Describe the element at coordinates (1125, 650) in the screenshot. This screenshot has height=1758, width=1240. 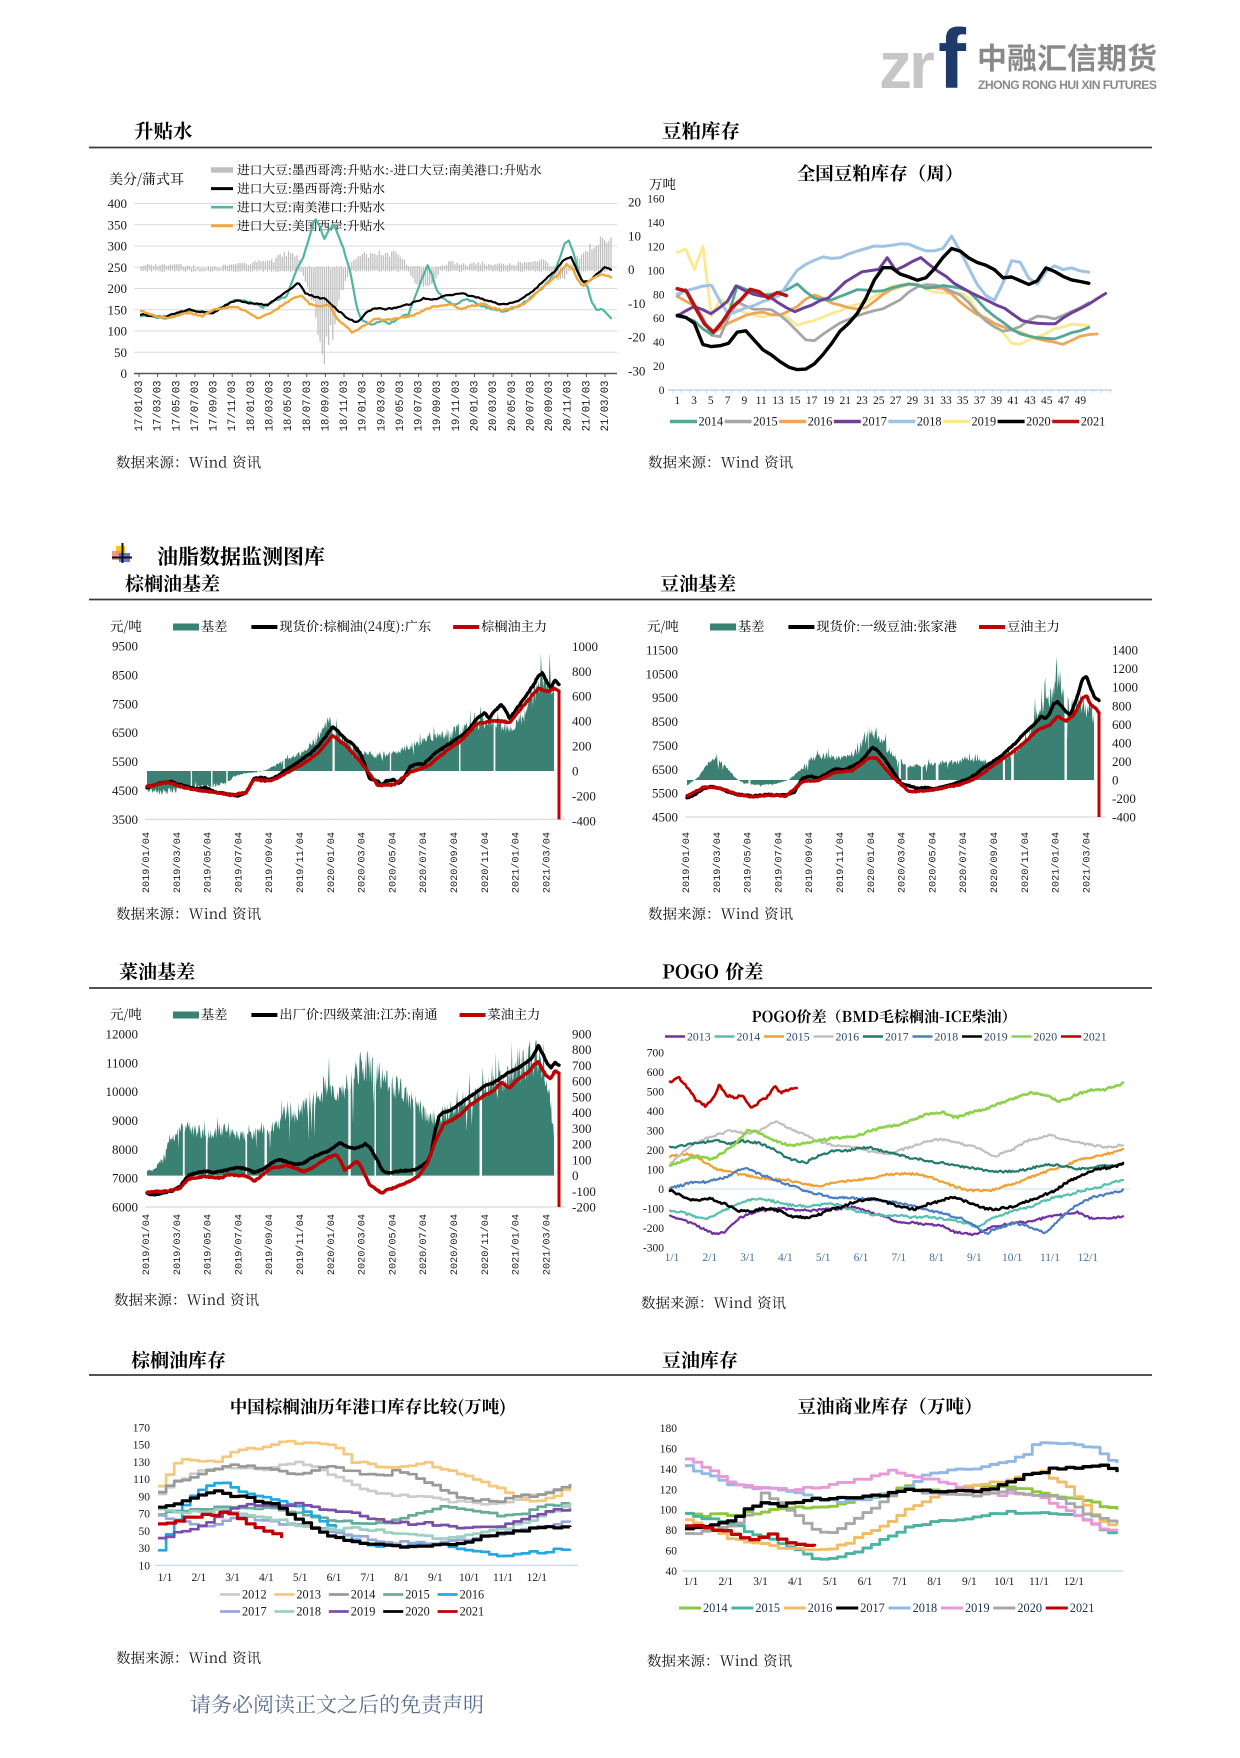
I see `svg-text: 1400` at that location.